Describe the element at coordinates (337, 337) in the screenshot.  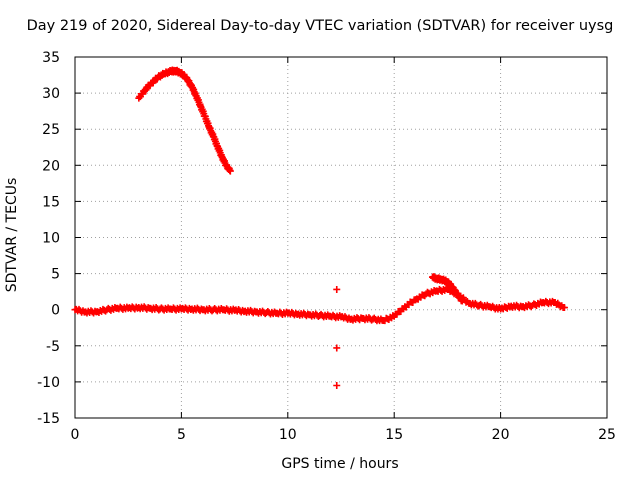
I see `series-outliers` at that location.